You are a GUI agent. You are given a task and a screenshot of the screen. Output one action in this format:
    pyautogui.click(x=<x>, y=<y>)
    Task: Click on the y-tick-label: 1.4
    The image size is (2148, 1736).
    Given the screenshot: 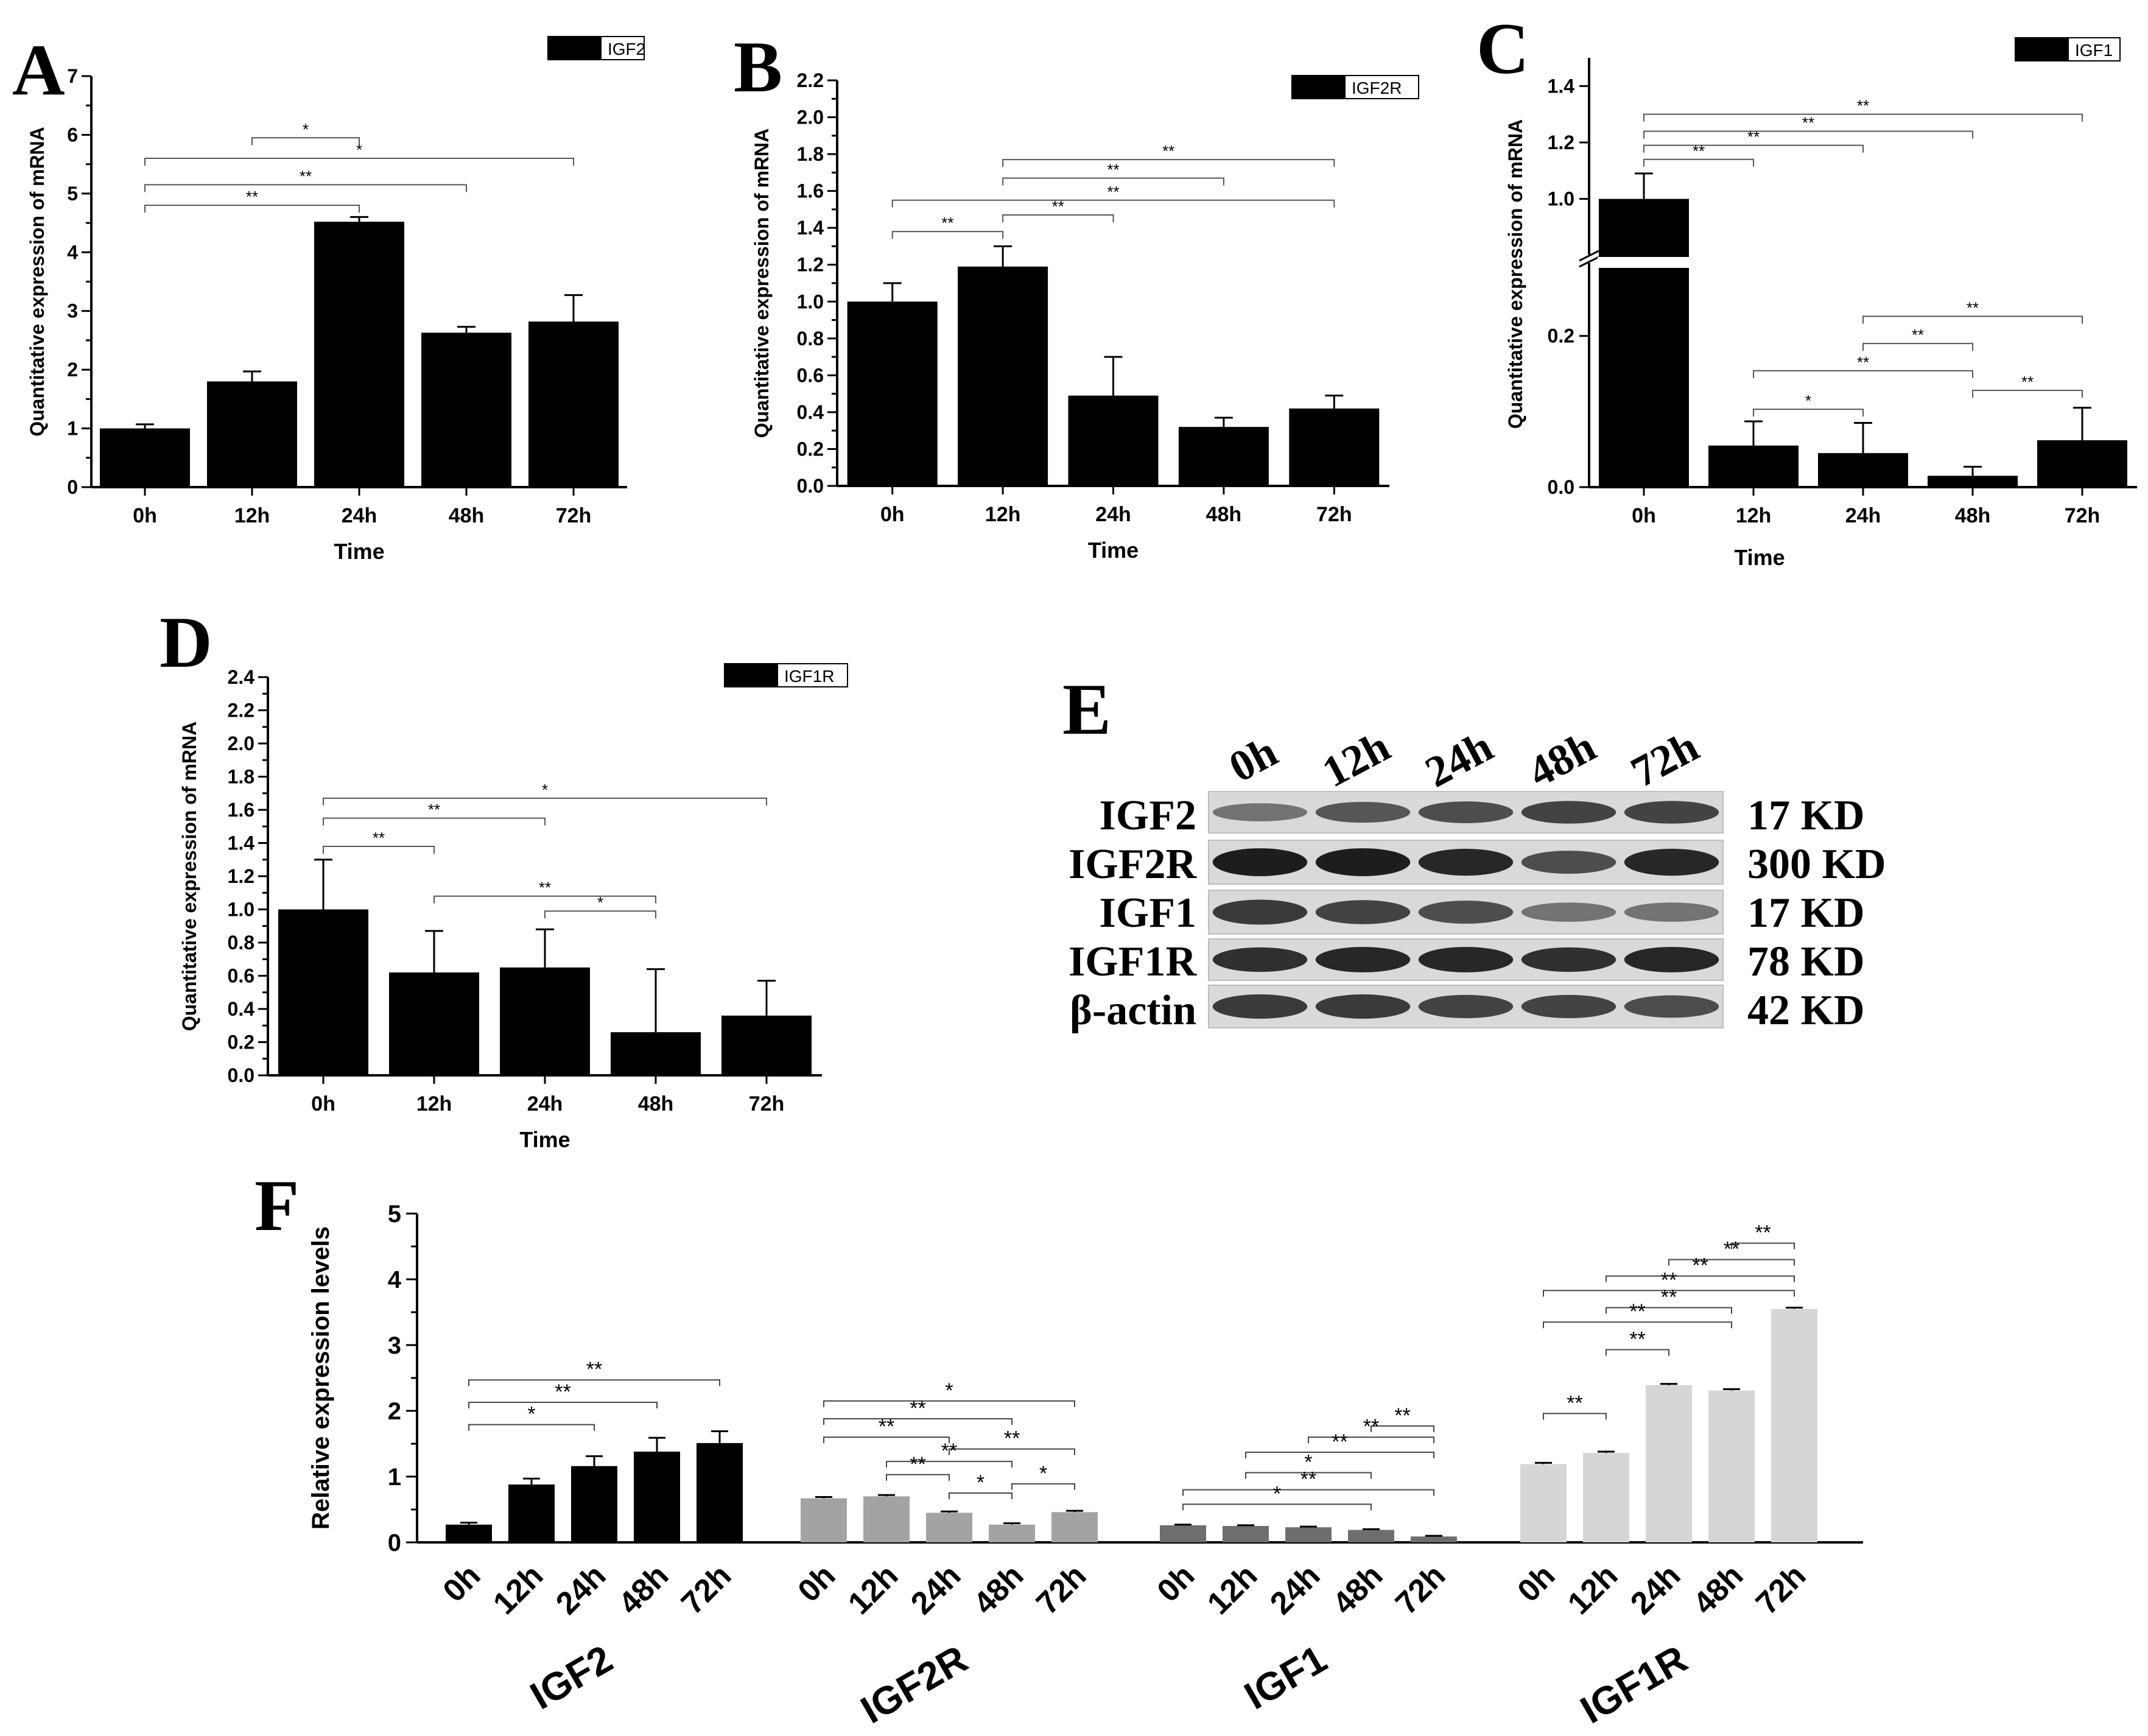 What is the action you would take?
    pyautogui.click(x=241, y=843)
    